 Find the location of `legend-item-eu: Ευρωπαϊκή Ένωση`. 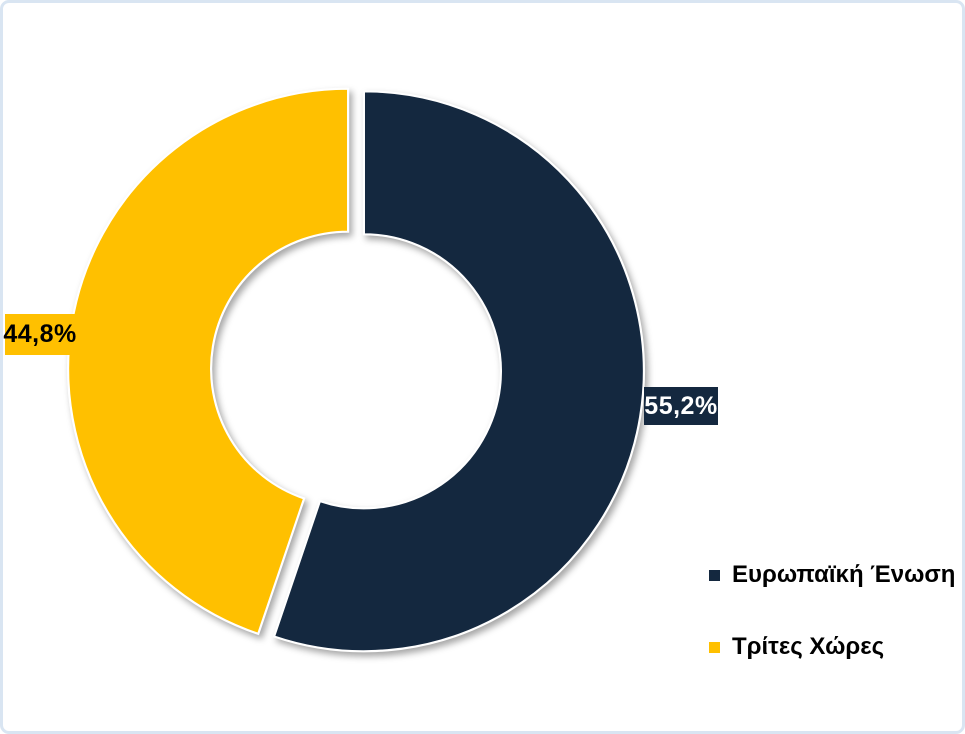

legend-item-eu: Ευρωπαϊκή Ένωση is located at coordinates (832, 575).